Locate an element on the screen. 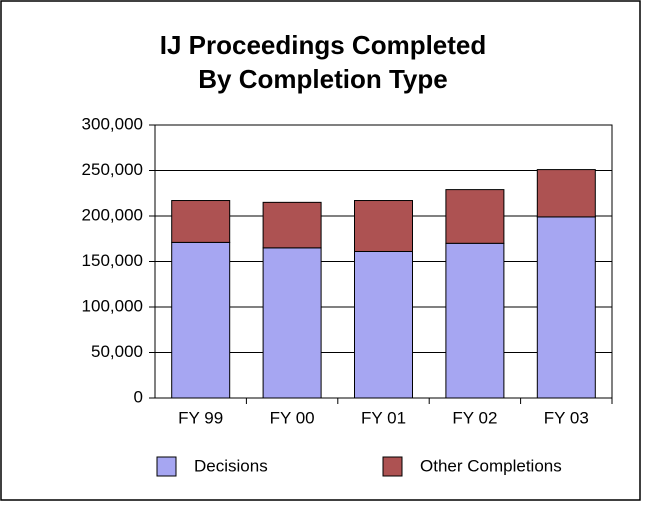  x-tick-label: FY 02 is located at coordinates (474, 417).